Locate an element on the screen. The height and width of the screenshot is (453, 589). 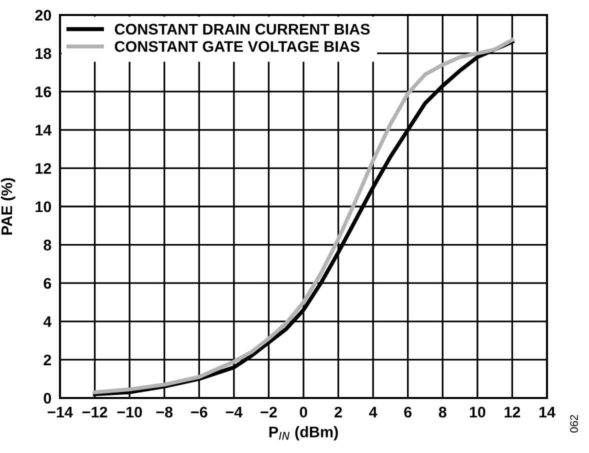
x-tick-label: 8 is located at coordinates (442, 412).